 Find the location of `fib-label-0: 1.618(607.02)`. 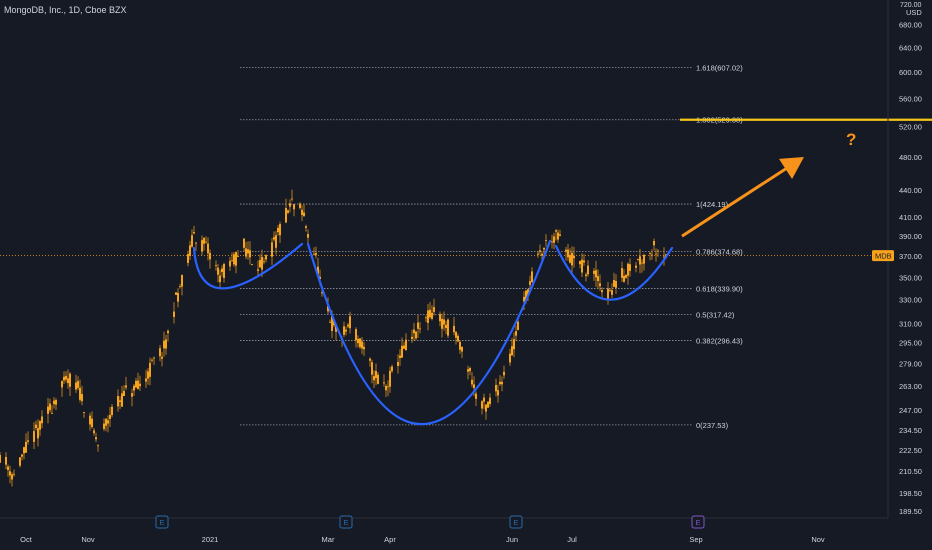

fib-label-0: 1.618(607.02) is located at coordinates (719, 68).